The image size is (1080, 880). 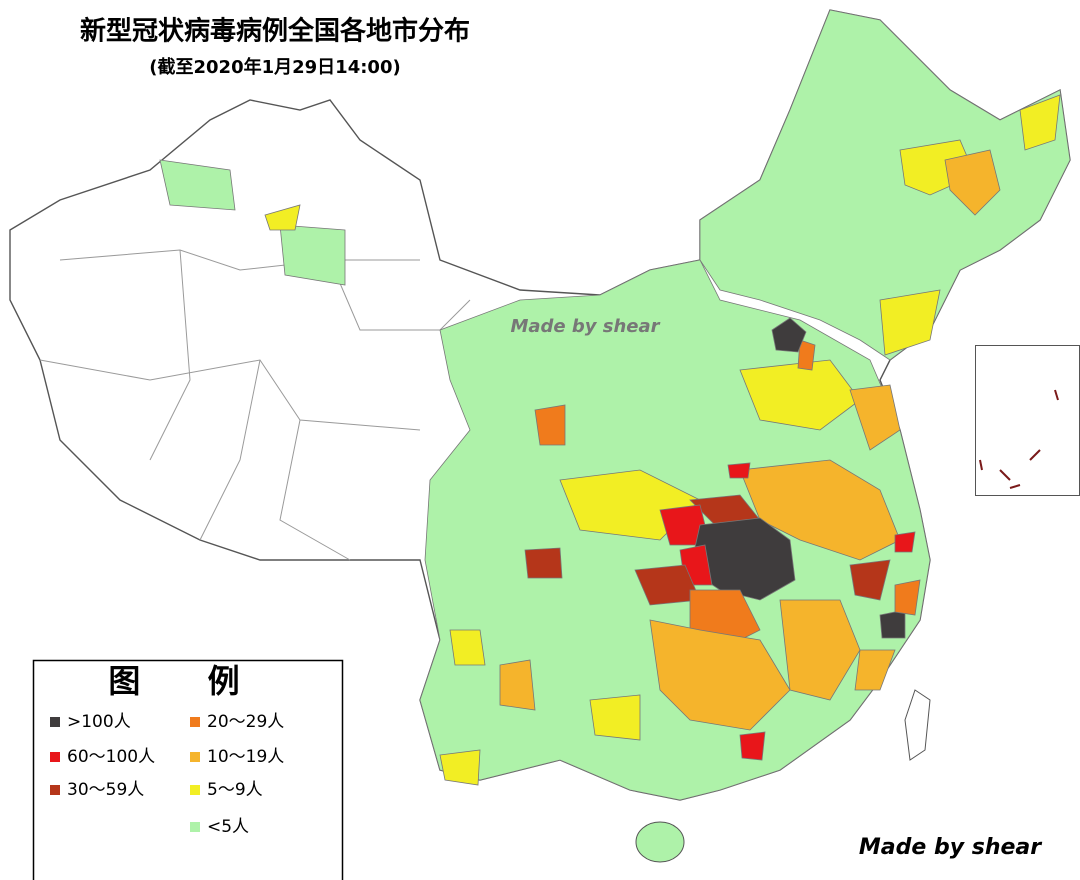 I want to click on legend-label: <5人, so click(x=228, y=827).